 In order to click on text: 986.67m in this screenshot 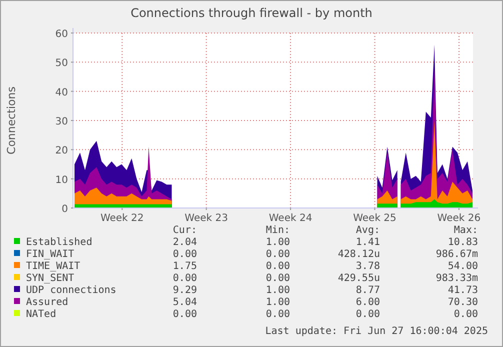, I will do `click(457, 254)`.